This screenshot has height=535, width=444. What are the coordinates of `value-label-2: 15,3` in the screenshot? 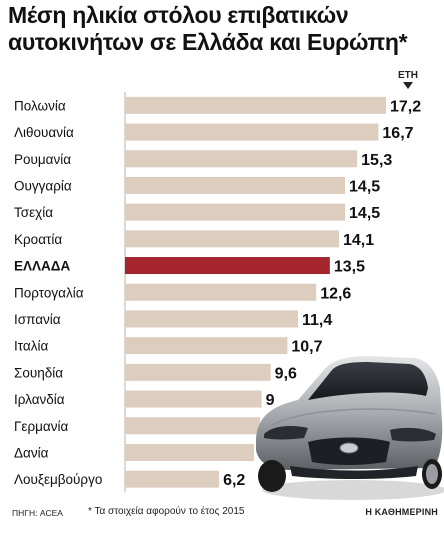 It's located at (376, 160).